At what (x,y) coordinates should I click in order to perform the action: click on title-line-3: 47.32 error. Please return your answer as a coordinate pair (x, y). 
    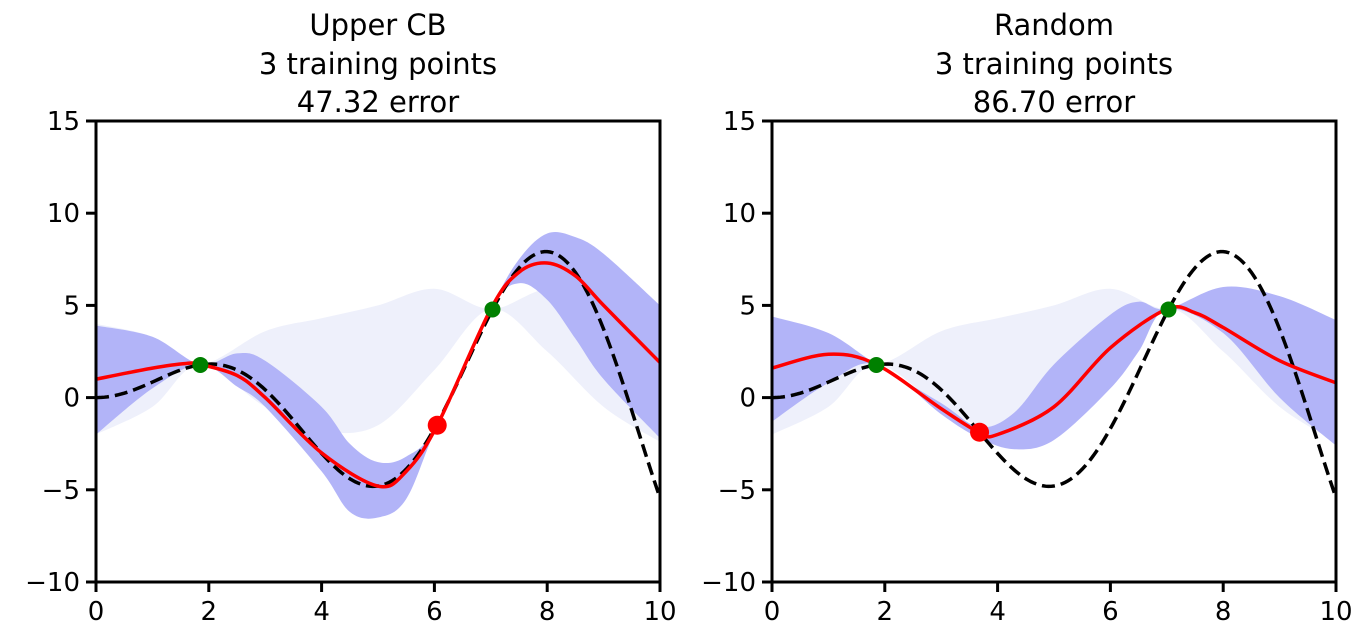
    Looking at the image, I should click on (378, 102).